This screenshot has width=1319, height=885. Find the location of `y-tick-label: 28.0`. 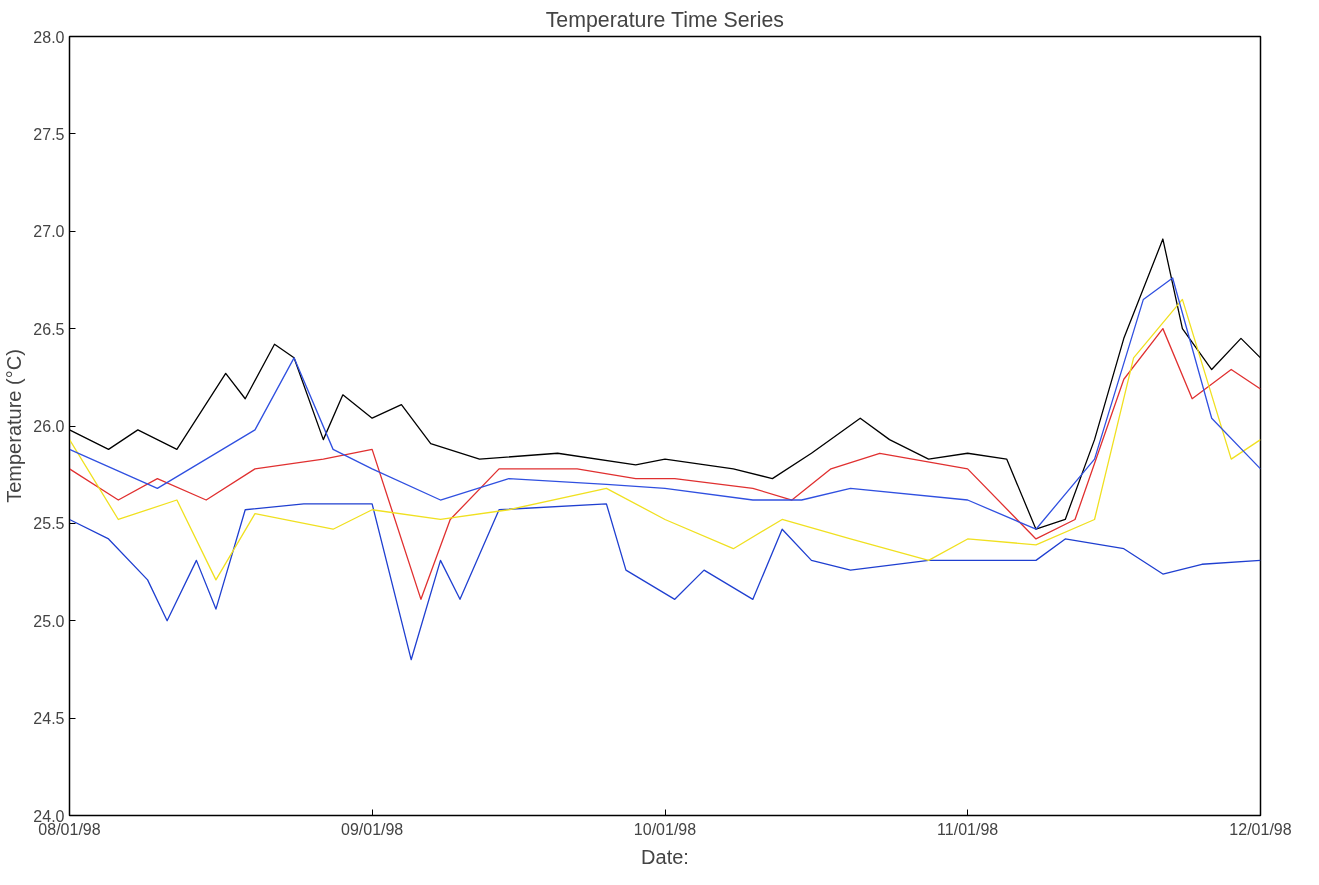

y-tick-label: 28.0 is located at coordinates (49, 37).